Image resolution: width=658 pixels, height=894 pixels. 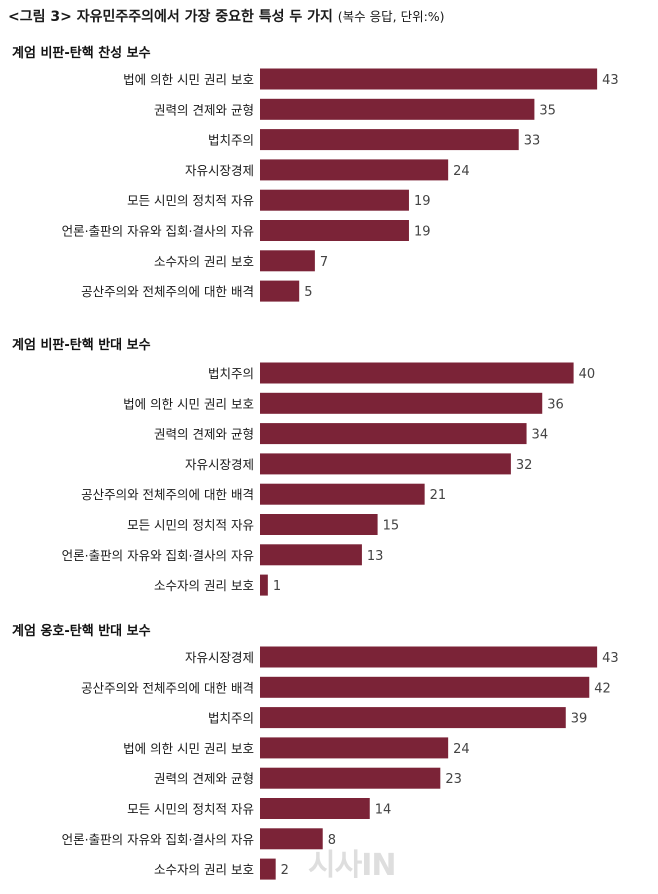 What do you see at coordinates (308, 292) in the screenshot?
I see `value-label: 5` at bounding box center [308, 292].